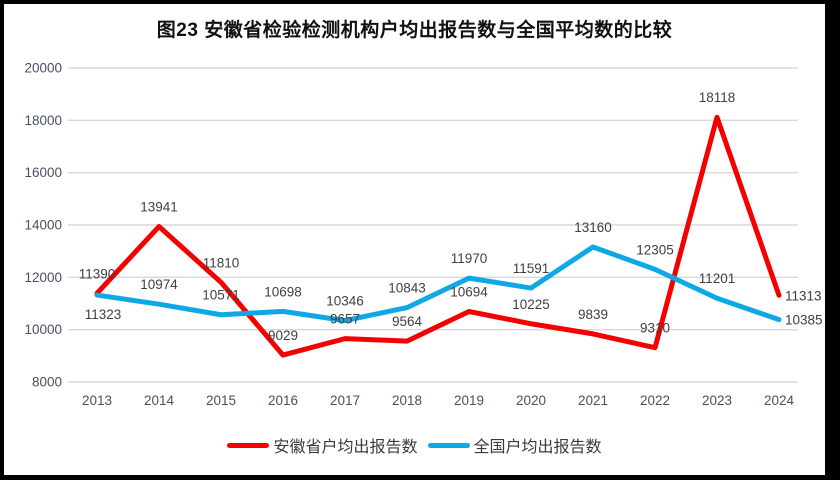  Describe the element at coordinates (407, 321) in the screenshot. I see `data-label: 9564` at that location.